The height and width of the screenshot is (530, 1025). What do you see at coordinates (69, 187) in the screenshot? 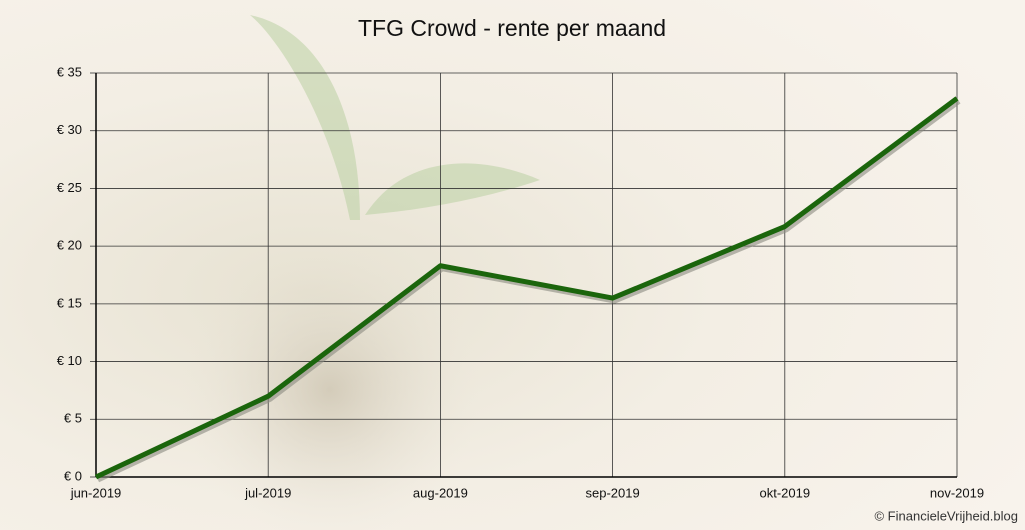
I see `y-tick-label: € 25` at bounding box center [69, 187].